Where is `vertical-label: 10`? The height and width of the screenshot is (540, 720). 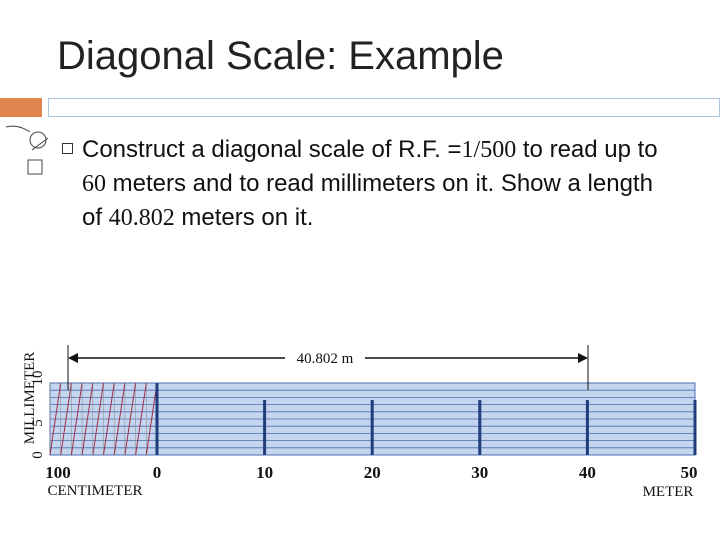 vertical-label: 10 is located at coordinates (38, 378).